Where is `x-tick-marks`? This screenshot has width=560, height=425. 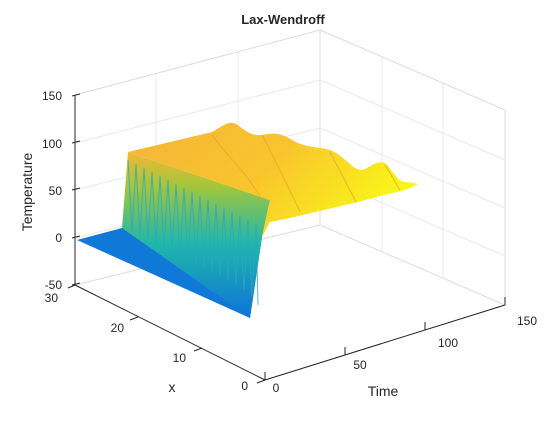 x-tick-marks is located at coordinates (385, 338).